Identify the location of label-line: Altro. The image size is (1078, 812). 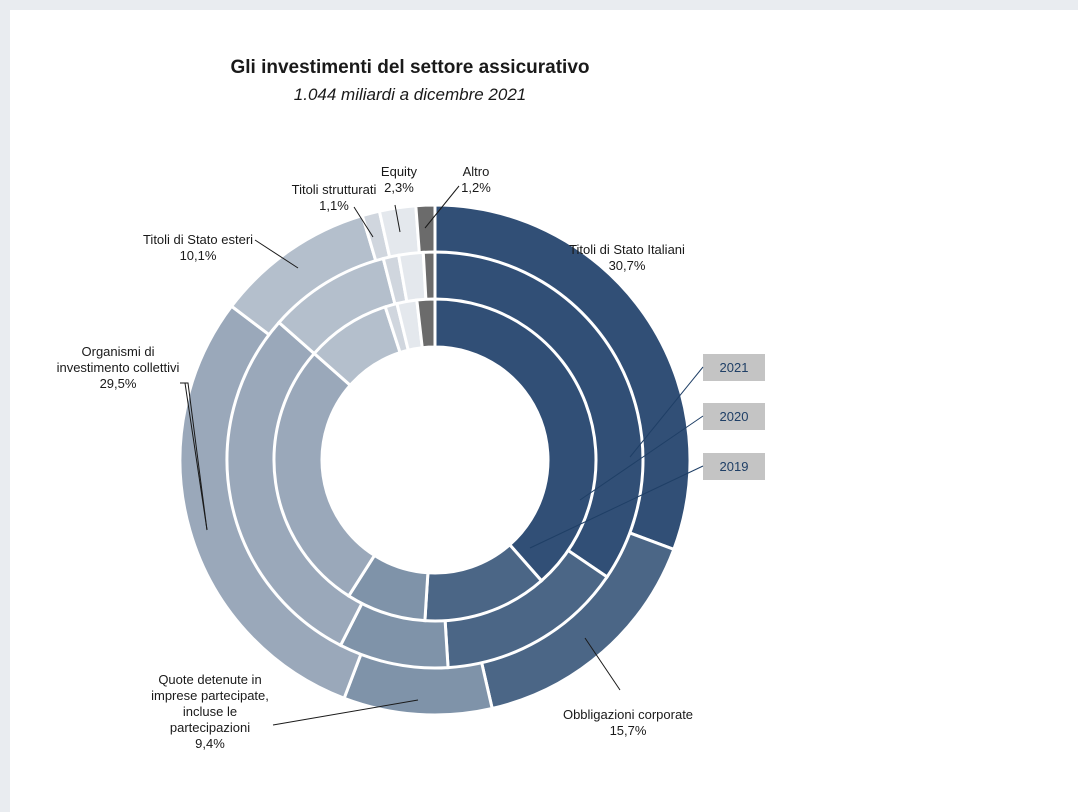
(476, 171).